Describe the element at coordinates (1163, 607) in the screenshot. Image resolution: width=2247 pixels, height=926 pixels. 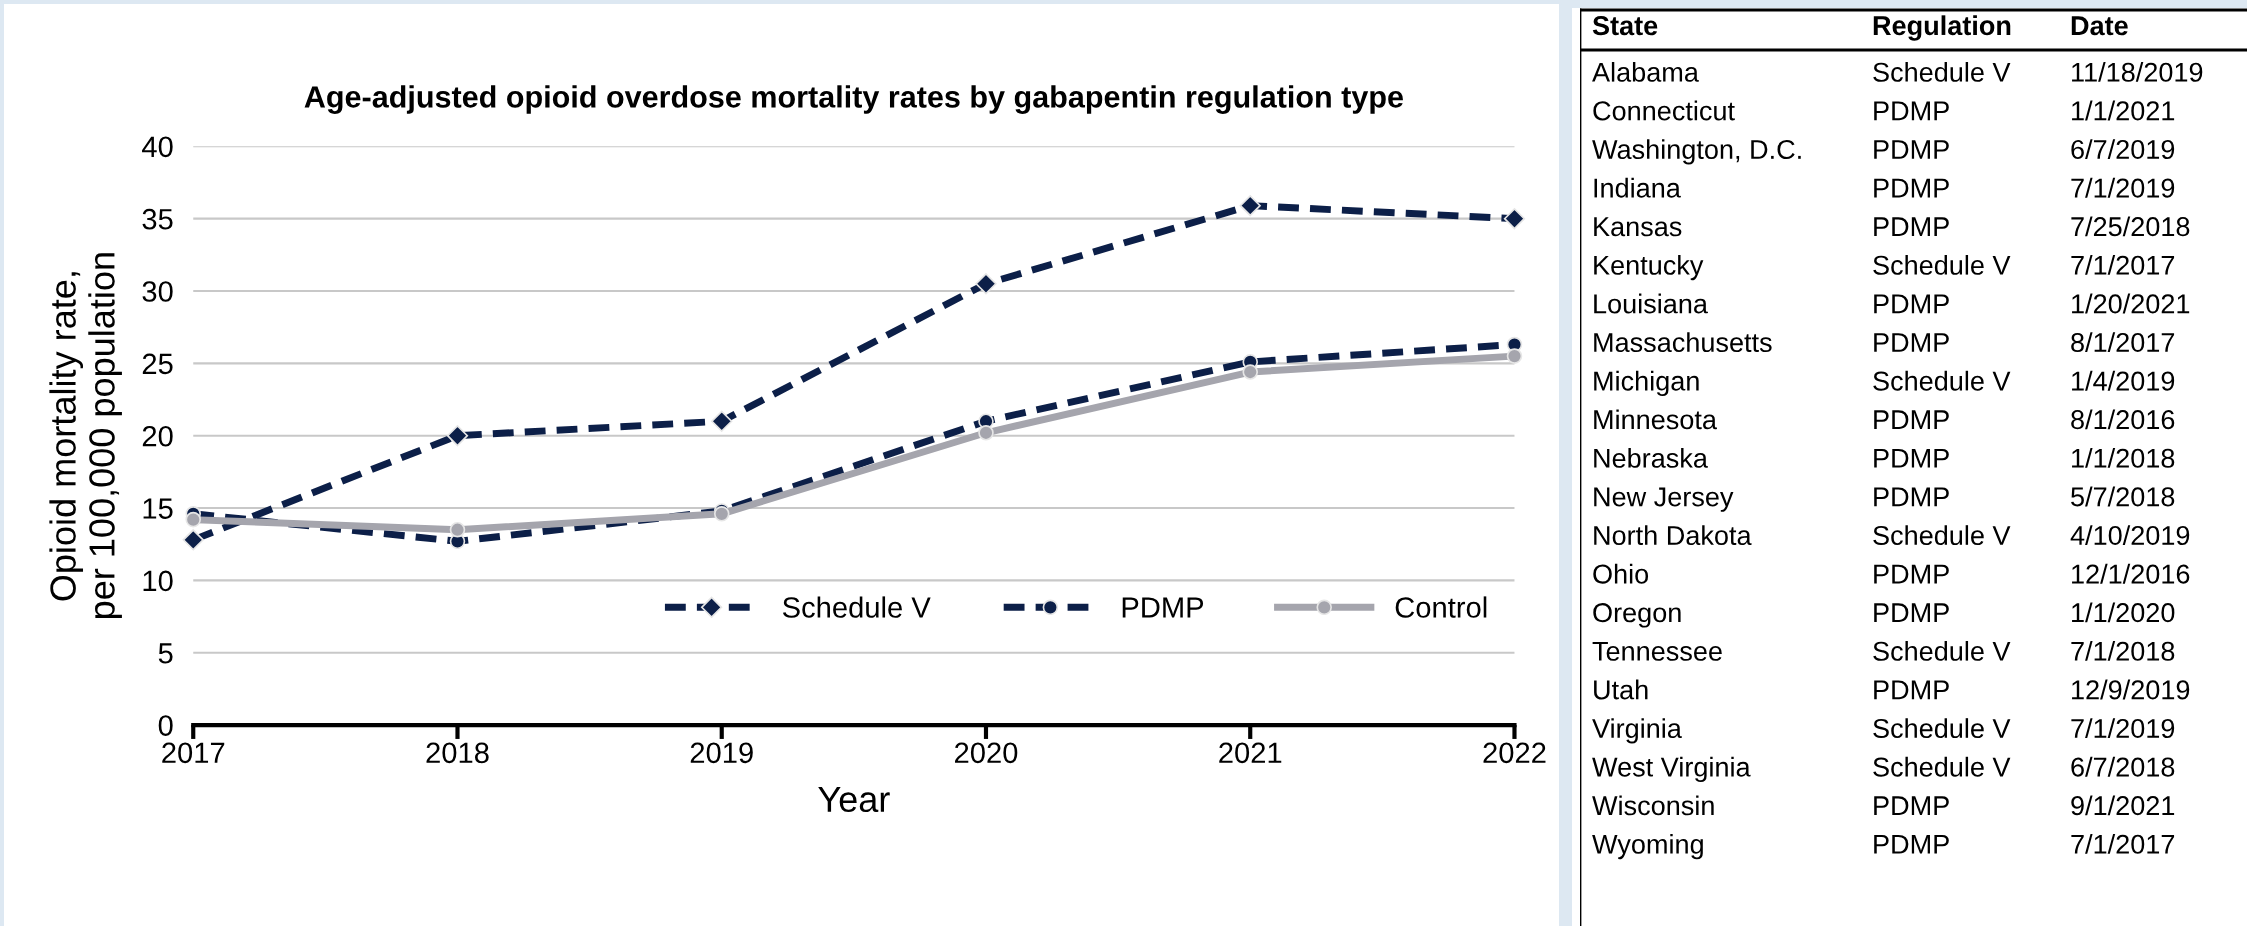
I see `legend-label: PDMP` at that location.